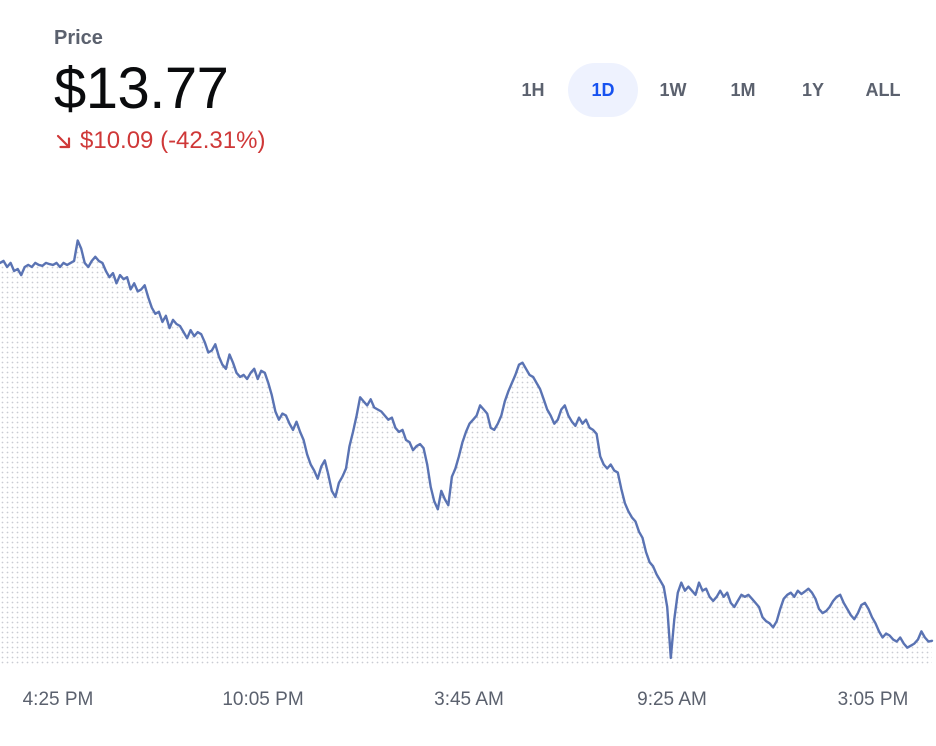 The height and width of the screenshot is (746, 936). What do you see at coordinates (708, 90) in the screenshot?
I see `time-range-selector: 1H 1D 1W 1M 1Y ALL` at bounding box center [708, 90].